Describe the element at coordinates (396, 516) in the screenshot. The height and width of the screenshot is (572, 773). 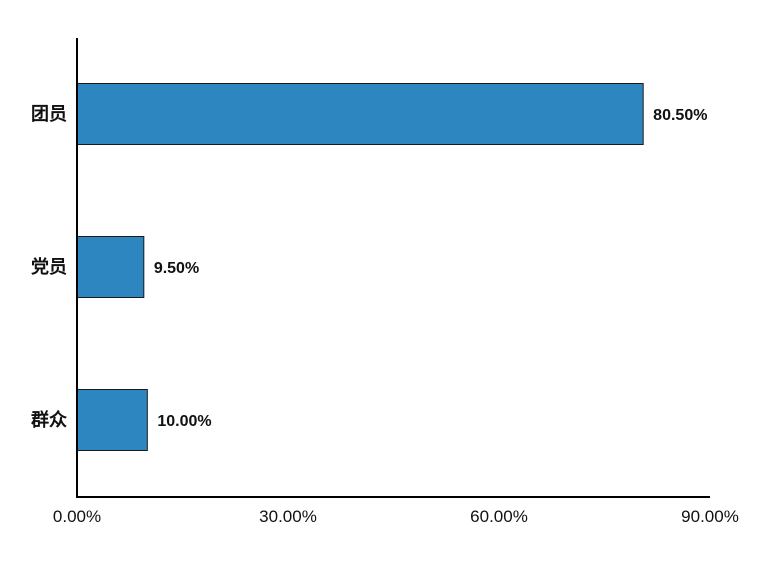
I see `x-ticks-layer: 0.00% 30.00% 60.00% 90.00%` at that location.